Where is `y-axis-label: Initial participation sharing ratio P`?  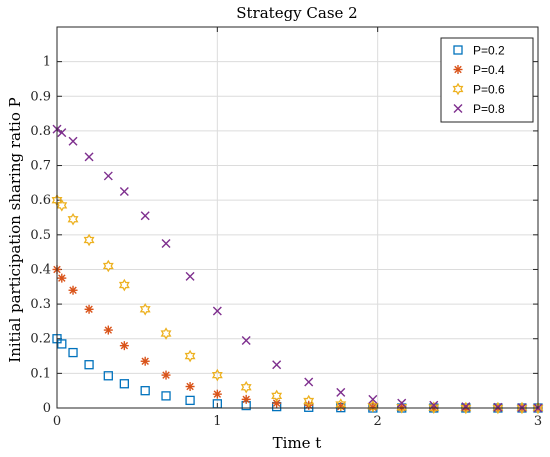 y-axis-label: Initial participation sharing ratio P is located at coordinates (15, 229).